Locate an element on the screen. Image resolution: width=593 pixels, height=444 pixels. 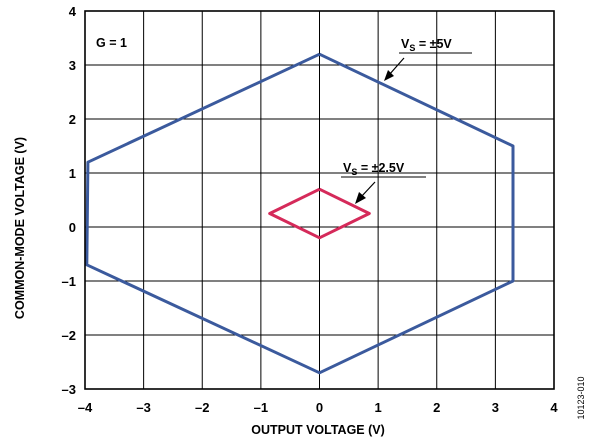
vs25-label-sub: S is located at coordinates (354, 172).